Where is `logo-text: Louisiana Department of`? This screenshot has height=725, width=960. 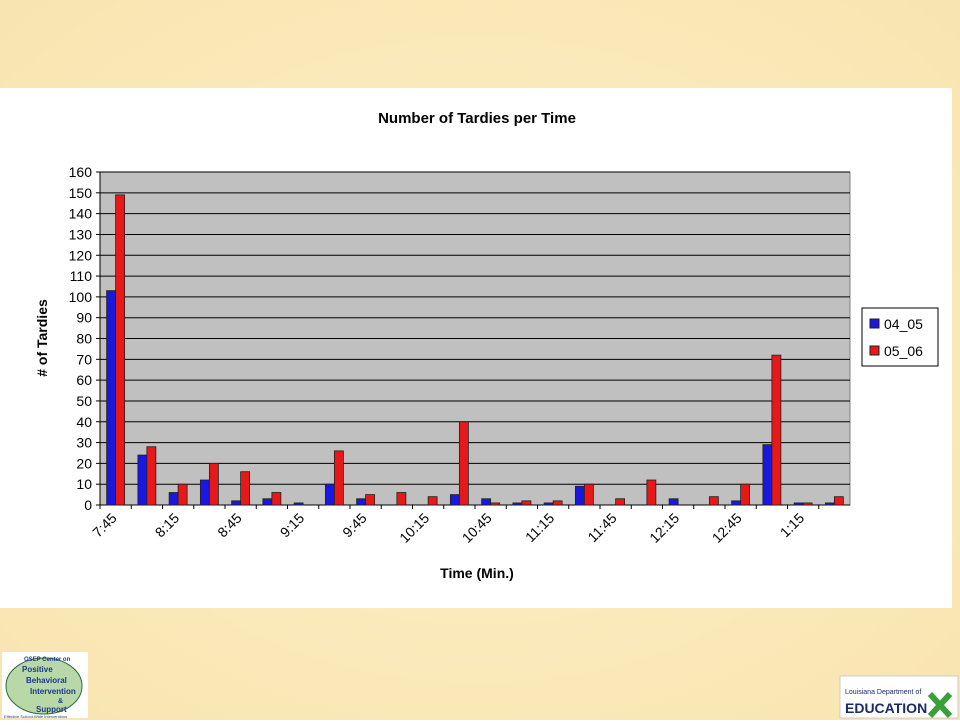
logo-text: Louisiana Department of is located at coordinates (883, 692).